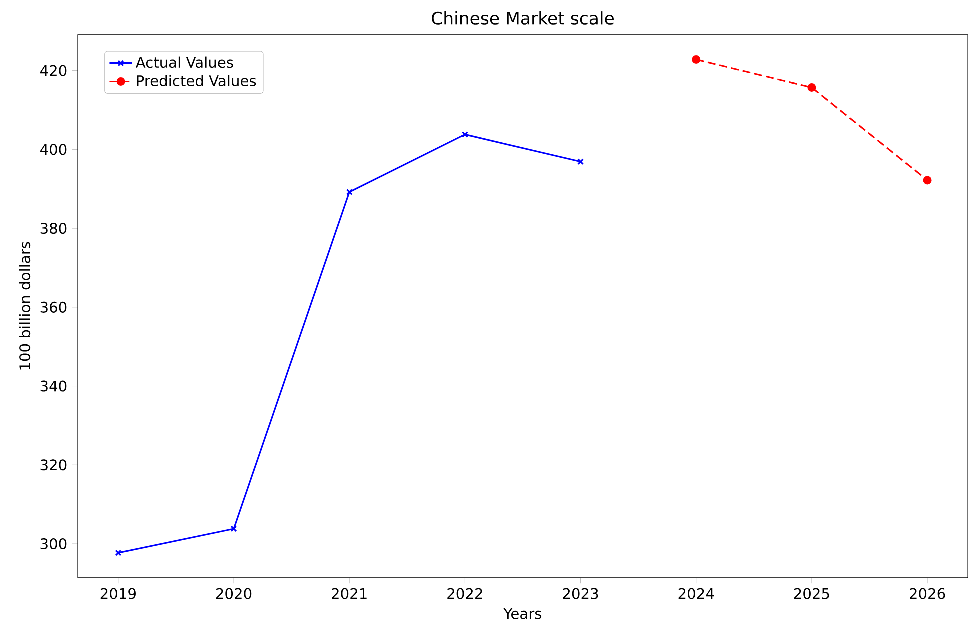 Image resolution: width=980 pixels, height=630 pixels. What do you see at coordinates (523, 18) in the screenshot?
I see `chart-title: Chinese Market scale` at bounding box center [523, 18].